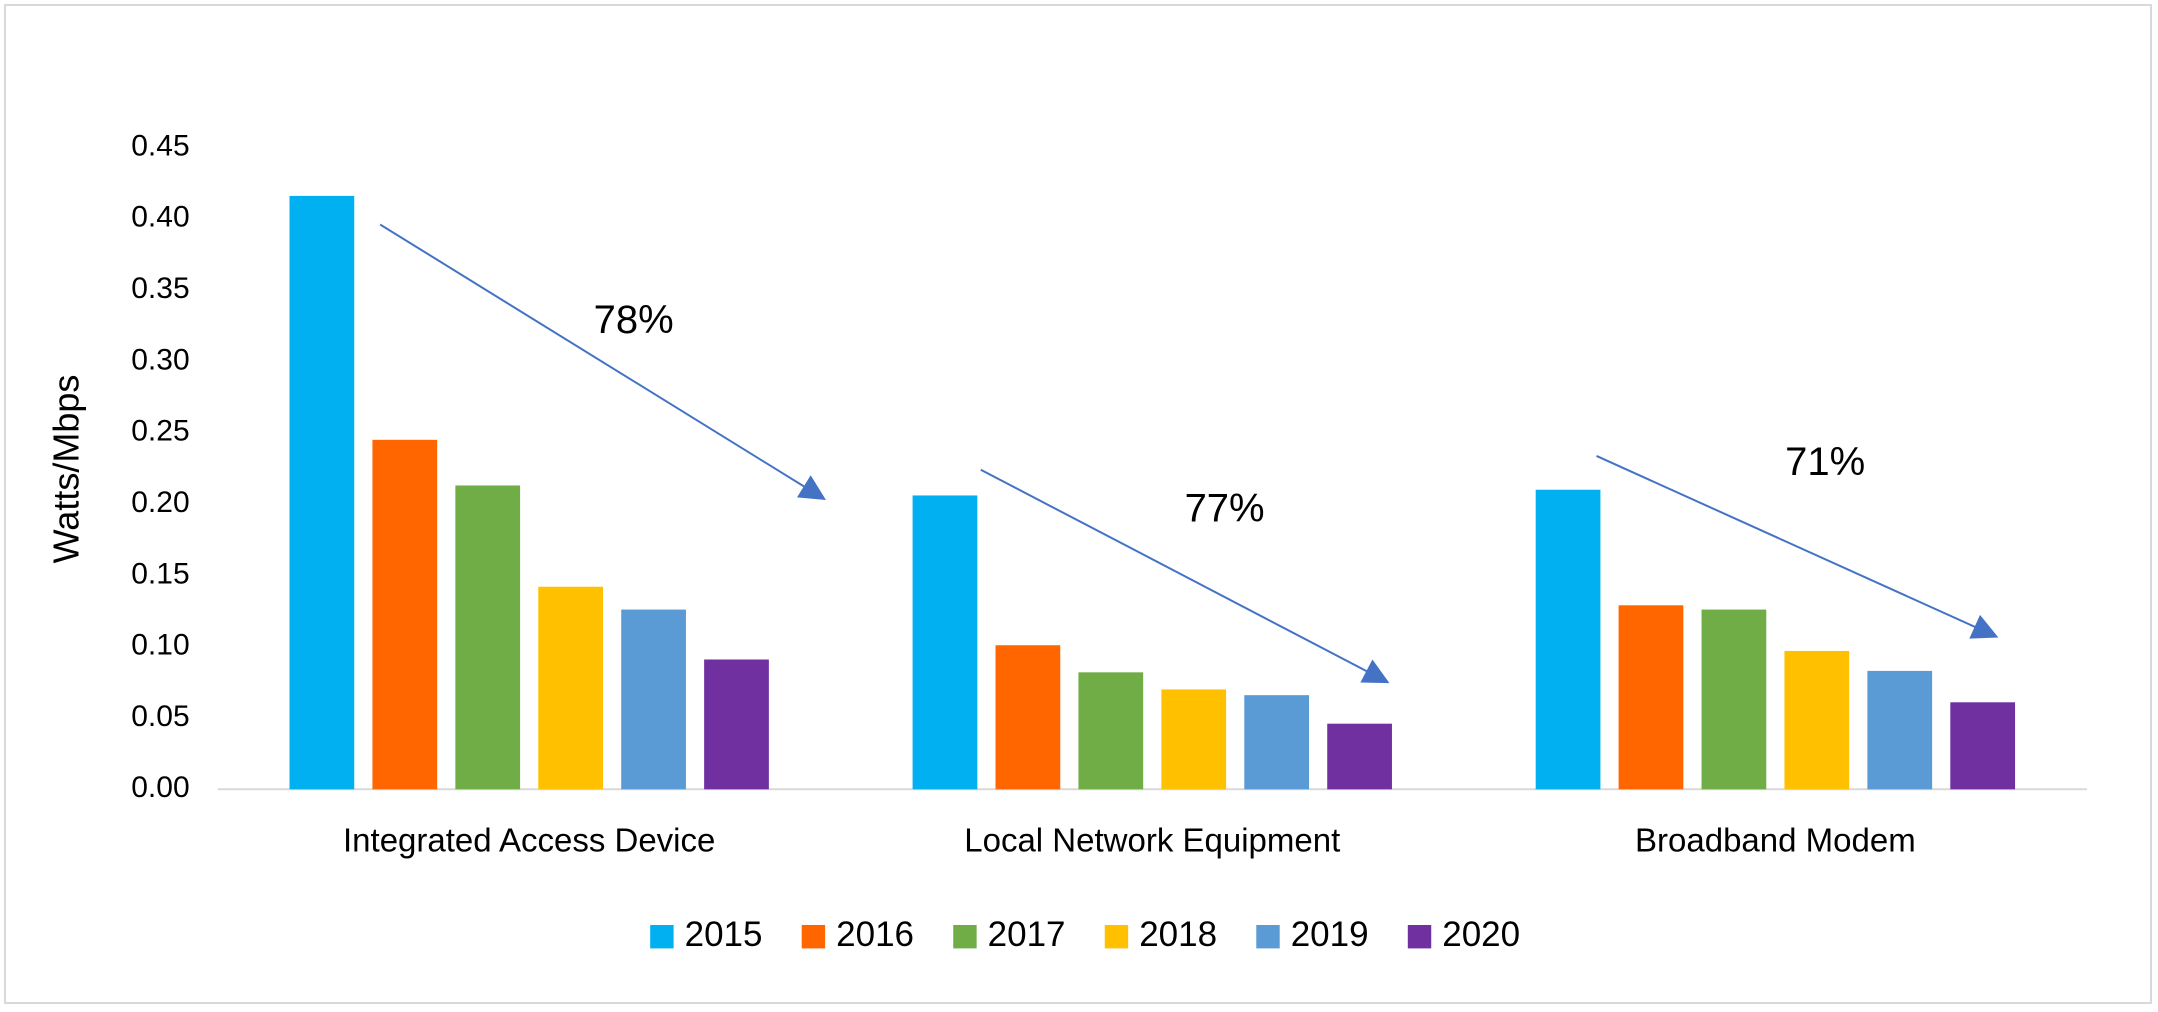  Describe the element at coordinates (634, 320) in the screenshot. I see `annotation: 78%` at that location.